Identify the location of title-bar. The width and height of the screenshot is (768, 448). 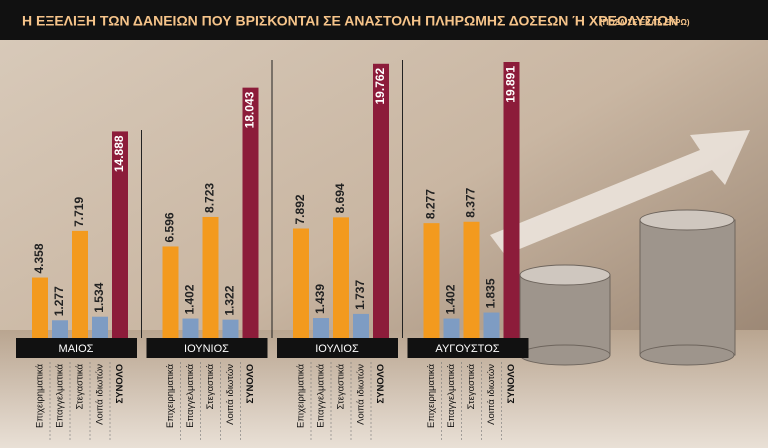
(384, 20).